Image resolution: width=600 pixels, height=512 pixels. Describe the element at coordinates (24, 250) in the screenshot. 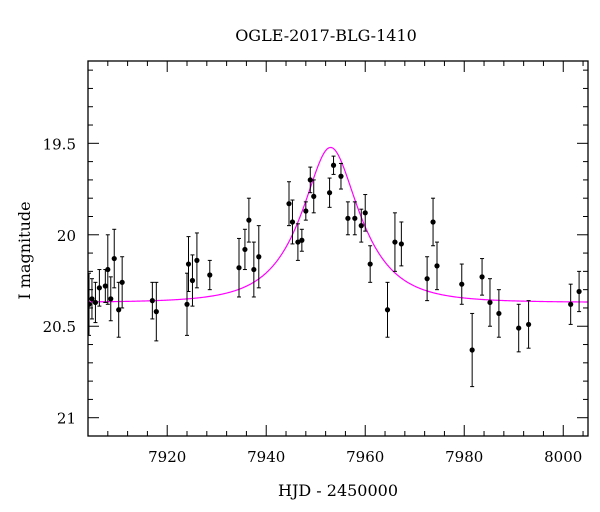

I see `y-axis-label: I magnitude` at that location.